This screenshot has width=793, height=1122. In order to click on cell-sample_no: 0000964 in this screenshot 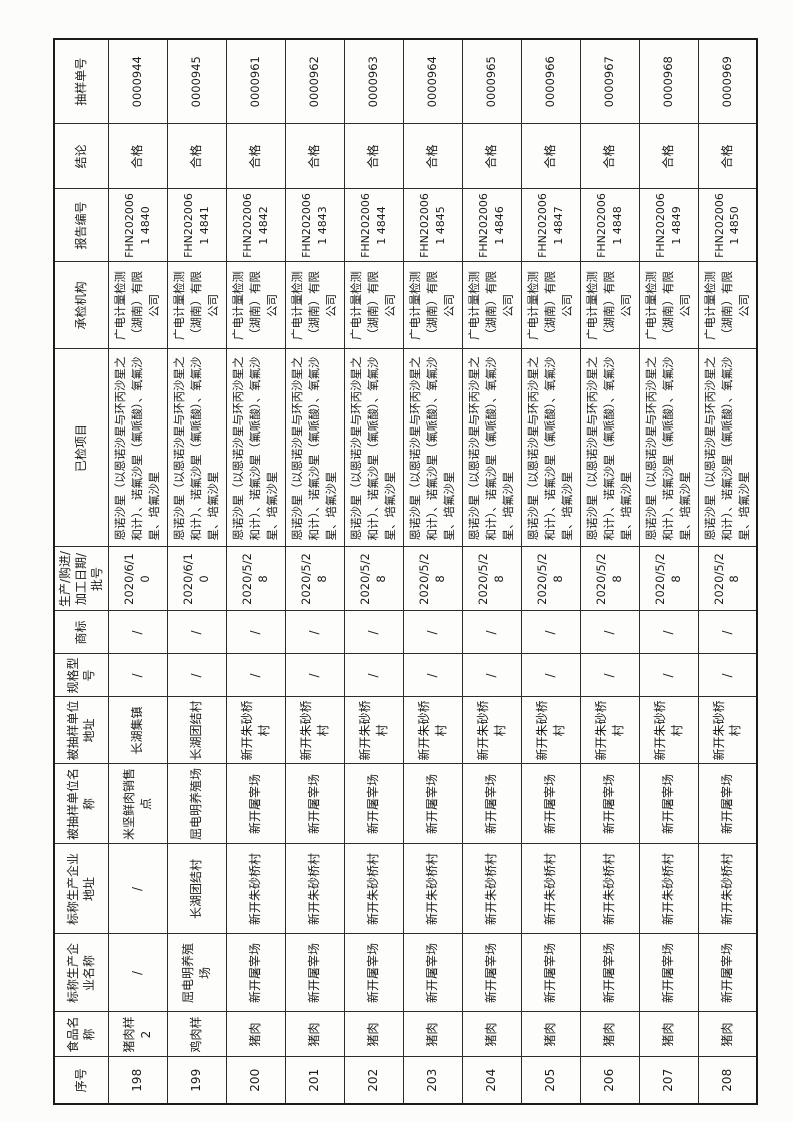, I will do `click(433, 81)`.